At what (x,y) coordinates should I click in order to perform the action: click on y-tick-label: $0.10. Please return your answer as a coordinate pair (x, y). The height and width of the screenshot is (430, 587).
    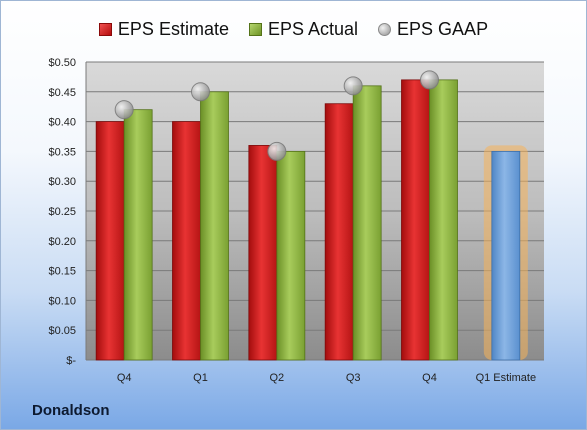
    Looking at the image, I should click on (62, 301).